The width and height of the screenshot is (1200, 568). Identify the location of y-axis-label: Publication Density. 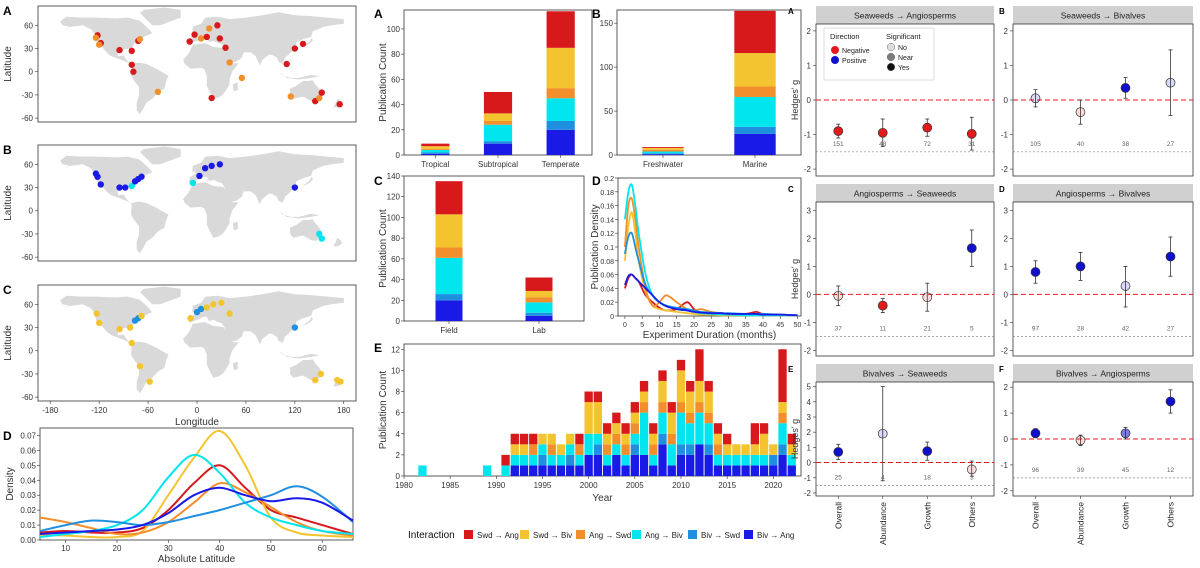
(595, 246).